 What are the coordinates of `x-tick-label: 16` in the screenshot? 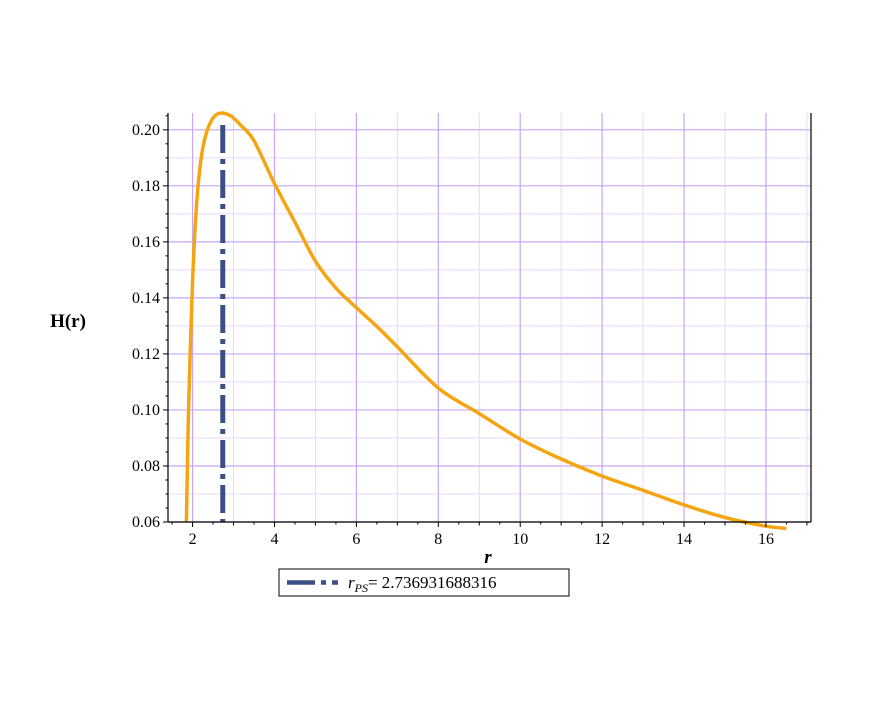 It's located at (766, 539).